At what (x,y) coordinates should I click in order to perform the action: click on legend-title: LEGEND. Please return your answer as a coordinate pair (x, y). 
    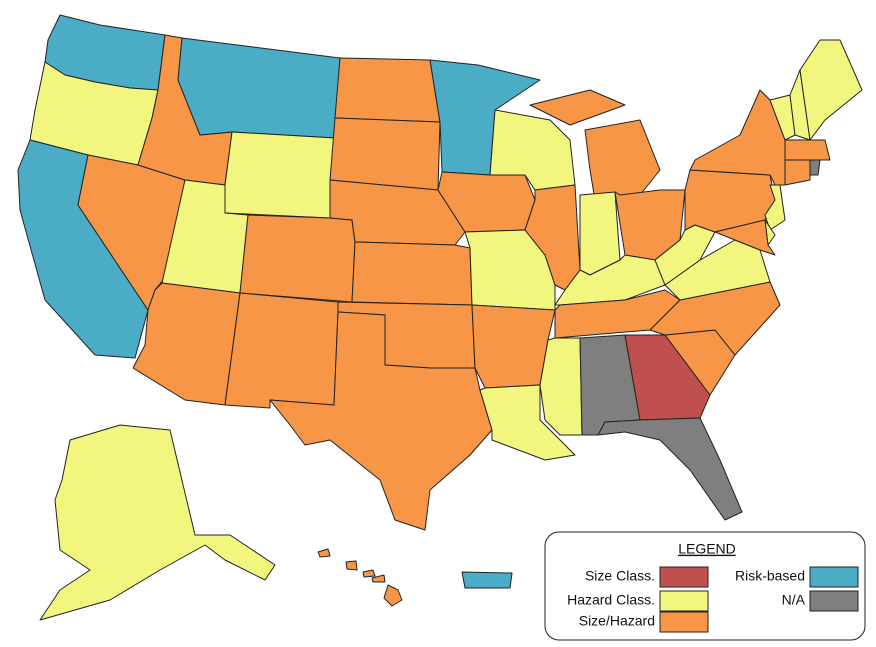
    Looking at the image, I should click on (707, 549).